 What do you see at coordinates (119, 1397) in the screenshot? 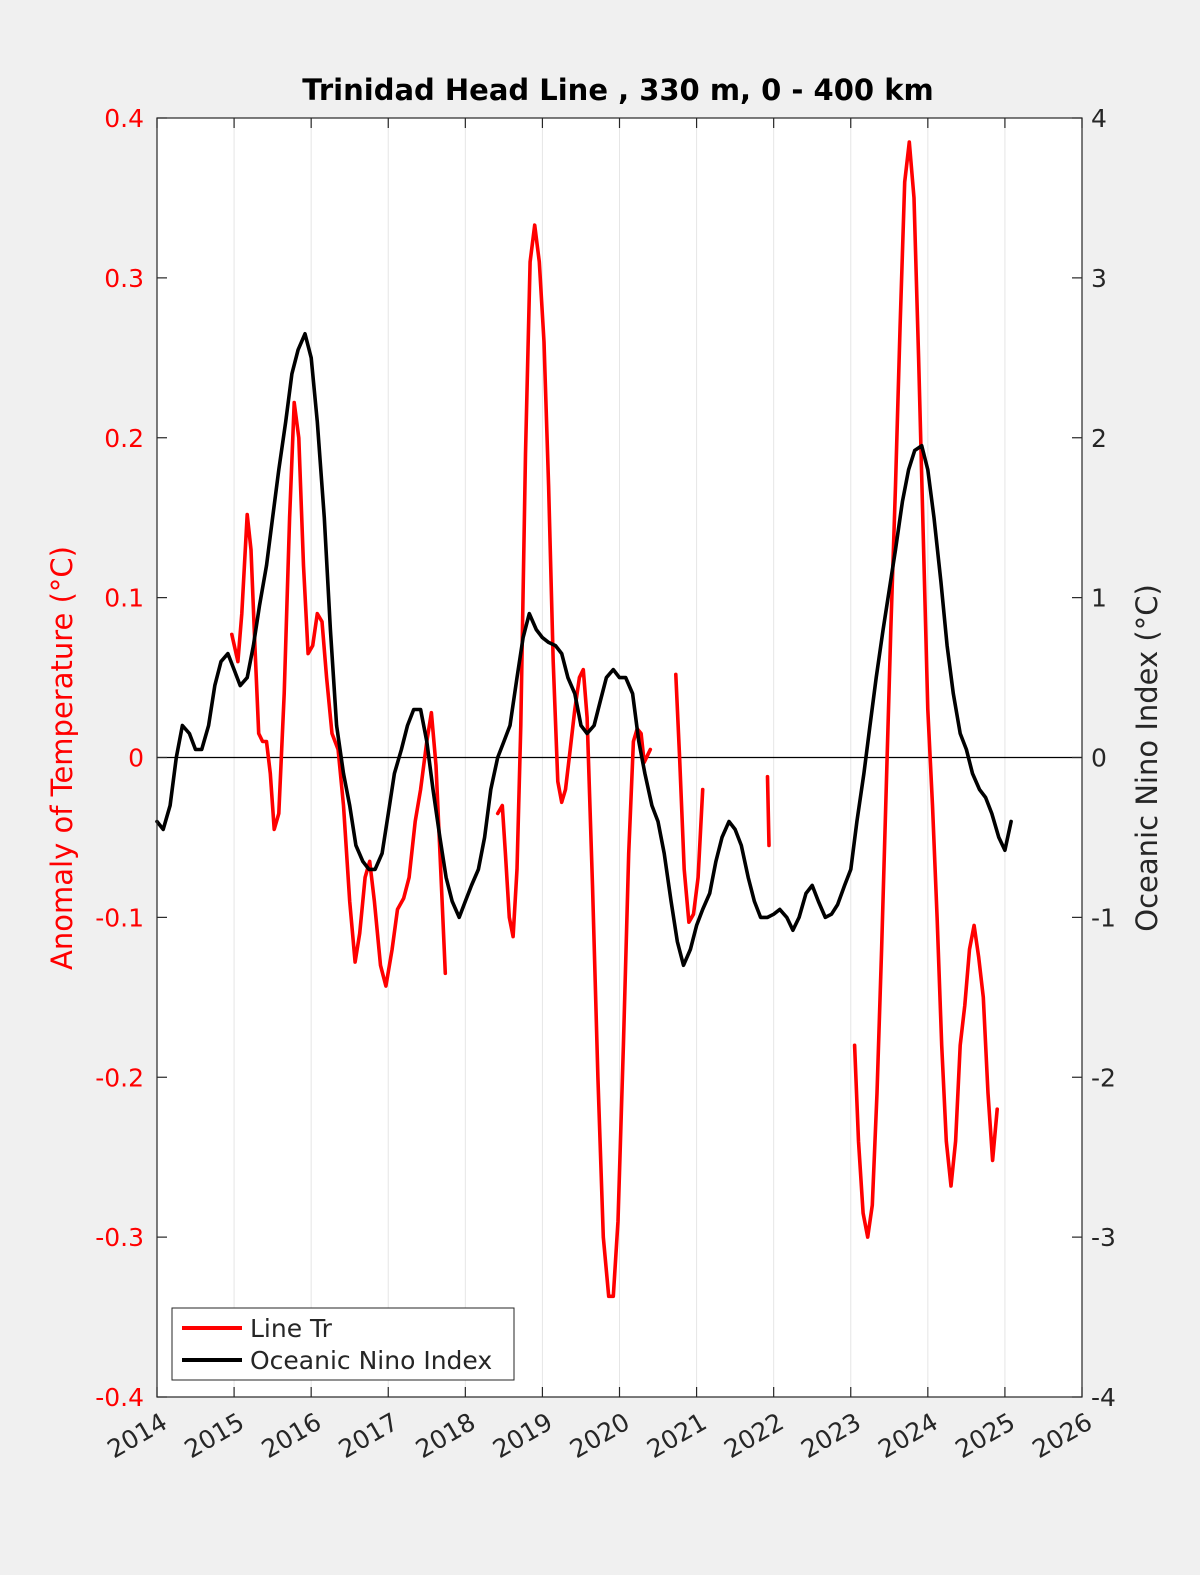
I see `left-tick-label: -0.4` at bounding box center [119, 1397].